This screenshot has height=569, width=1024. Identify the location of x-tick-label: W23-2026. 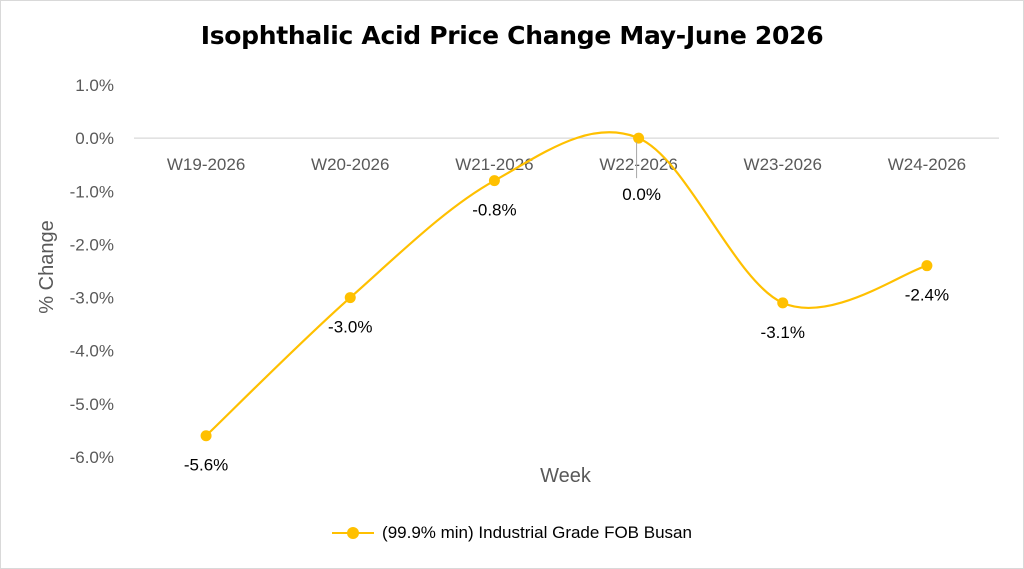
(783, 164).